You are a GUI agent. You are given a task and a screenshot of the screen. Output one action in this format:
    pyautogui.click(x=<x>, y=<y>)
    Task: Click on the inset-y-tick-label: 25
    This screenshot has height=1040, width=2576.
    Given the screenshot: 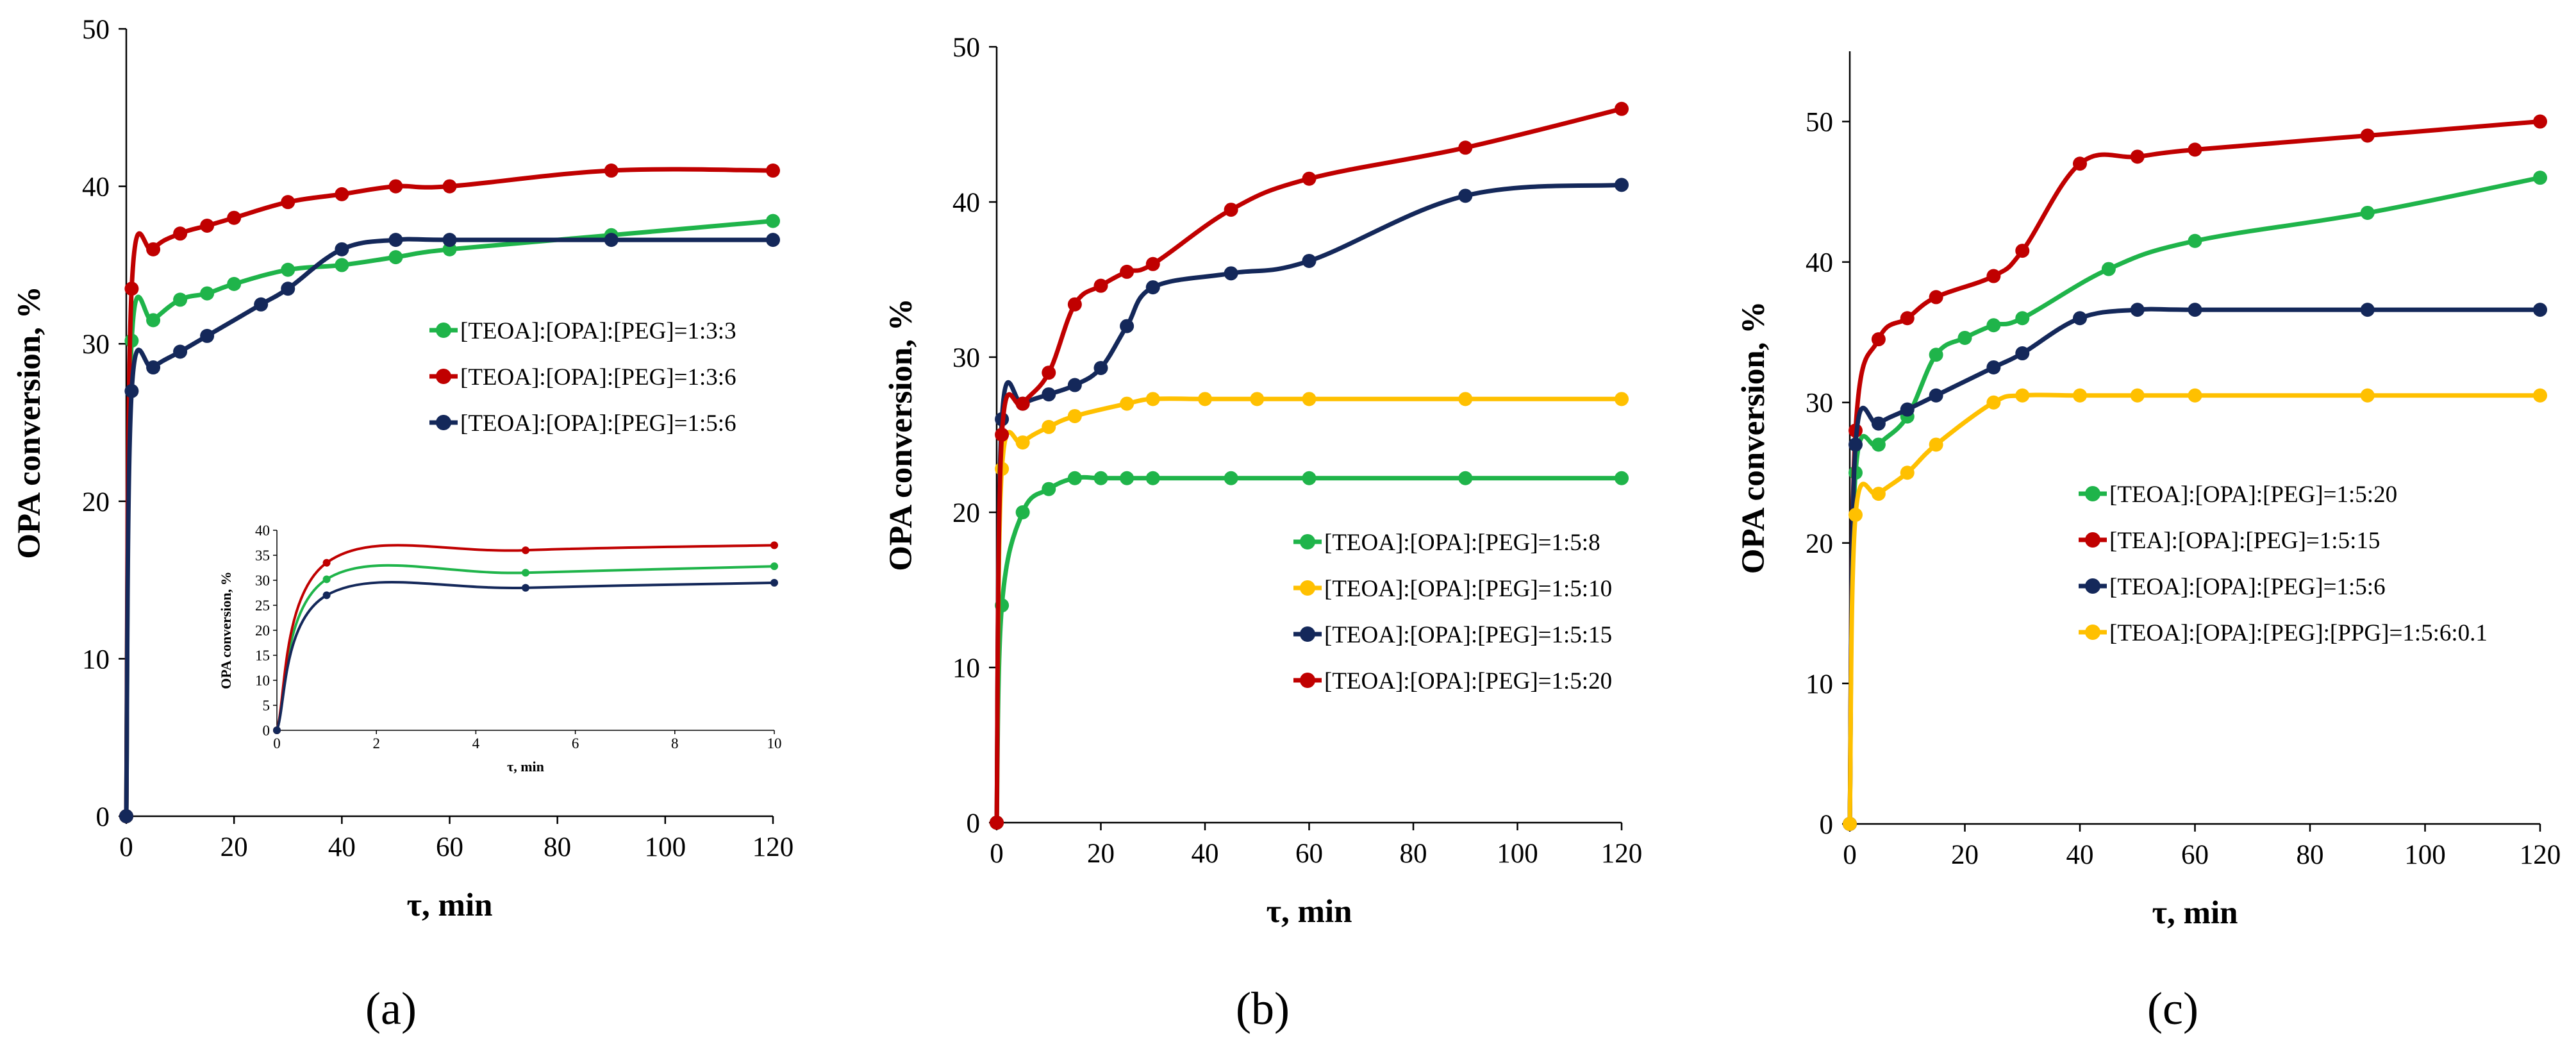 What is the action you would take?
    pyautogui.click(x=262, y=606)
    